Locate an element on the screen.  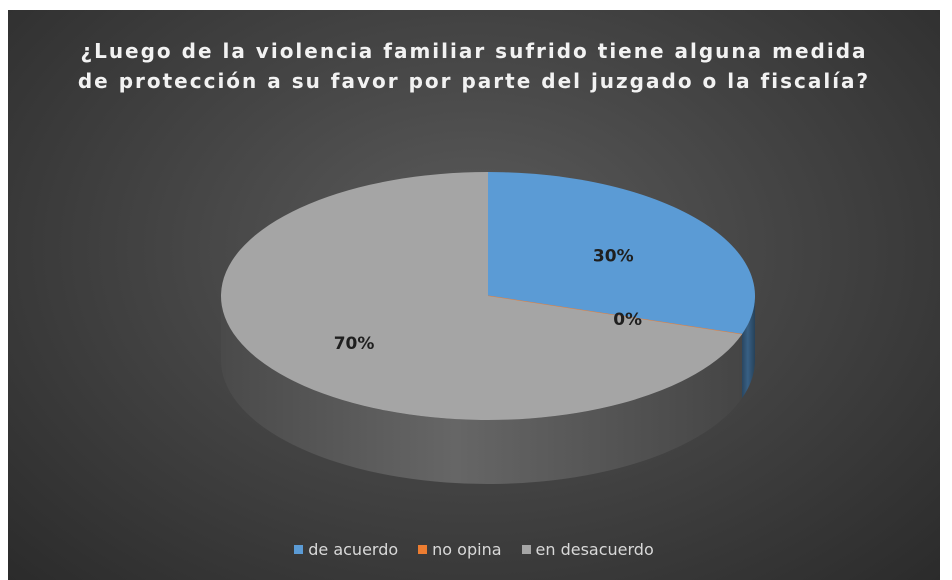
data-label-0: 30% is located at coordinates (613, 257).